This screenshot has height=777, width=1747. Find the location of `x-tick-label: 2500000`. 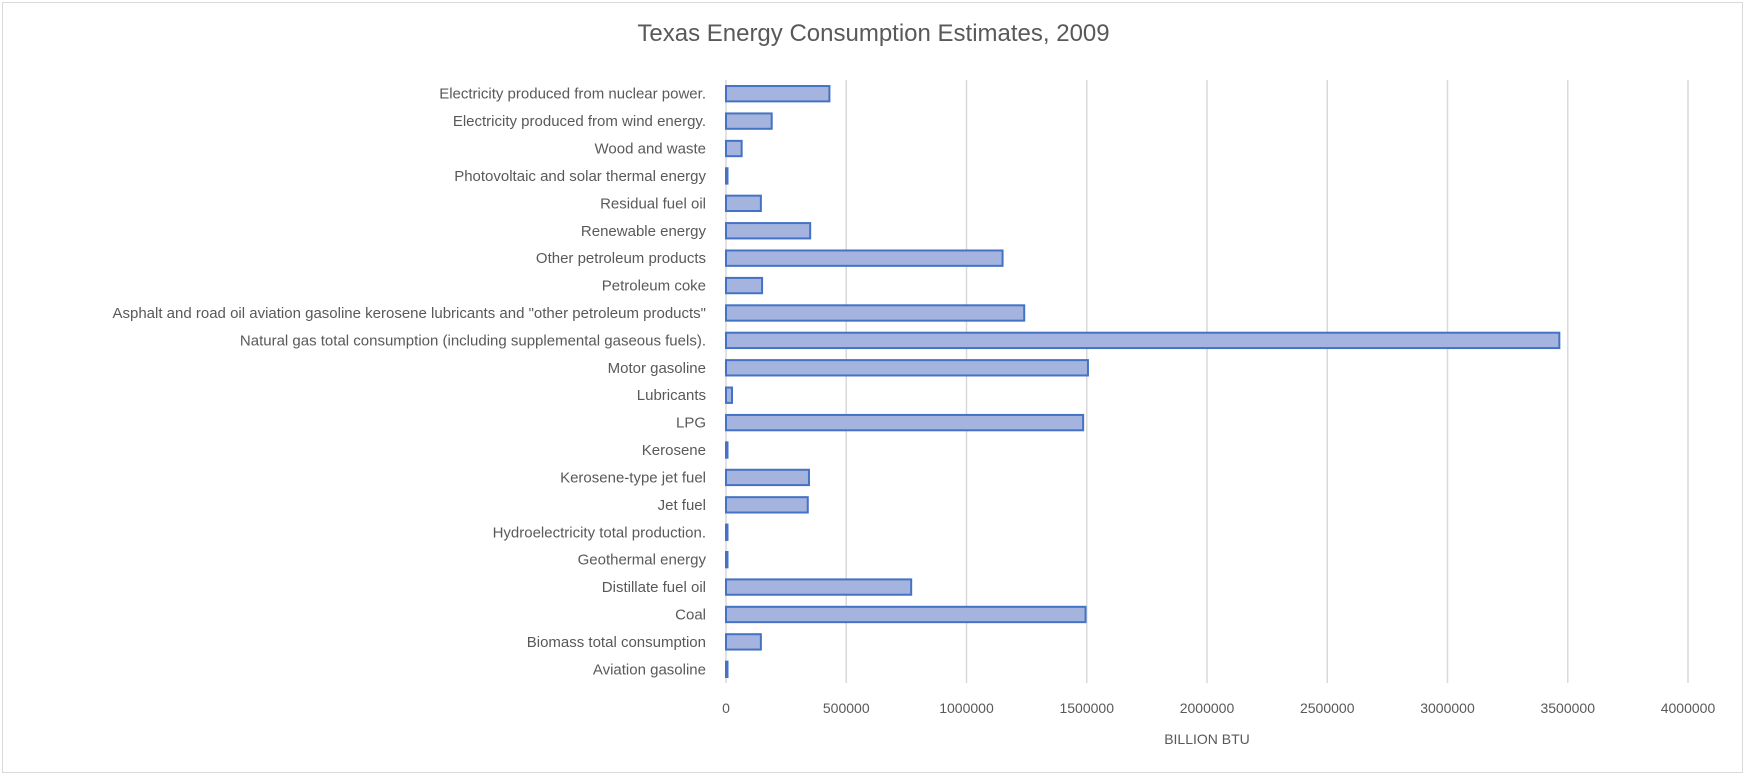

x-tick-label: 2500000 is located at coordinates (1327, 708).